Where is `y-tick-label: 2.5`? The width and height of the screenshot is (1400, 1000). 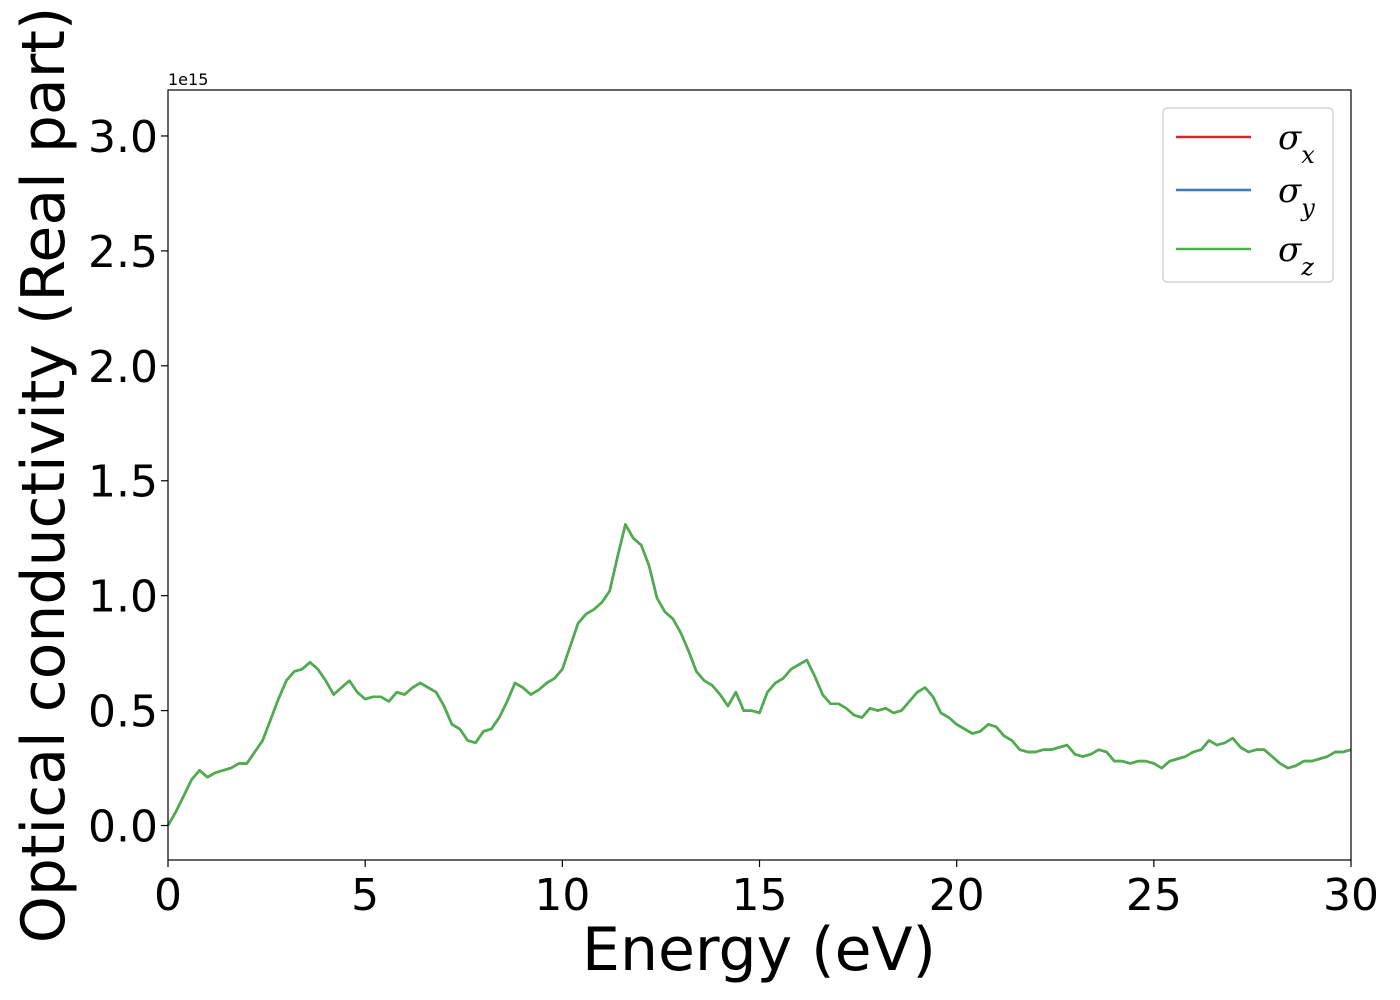
y-tick-label: 2.5 is located at coordinates (123, 252).